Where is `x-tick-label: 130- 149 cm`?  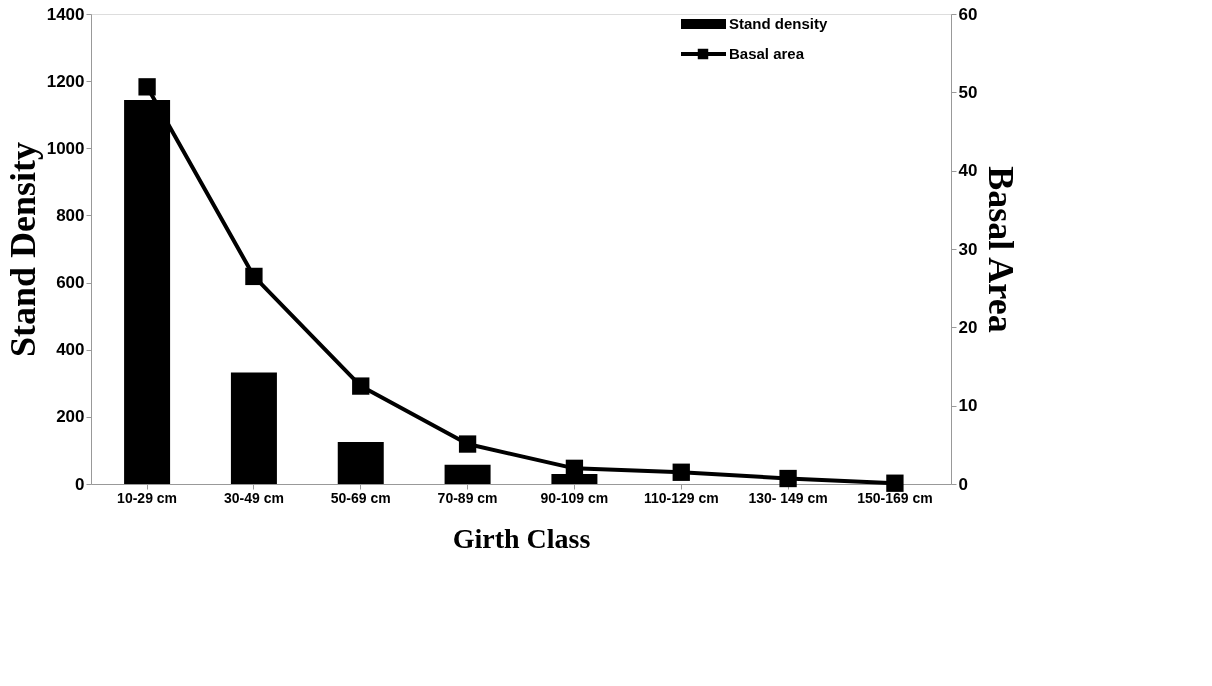
x-tick-label: 130- 149 cm is located at coordinates (788, 497).